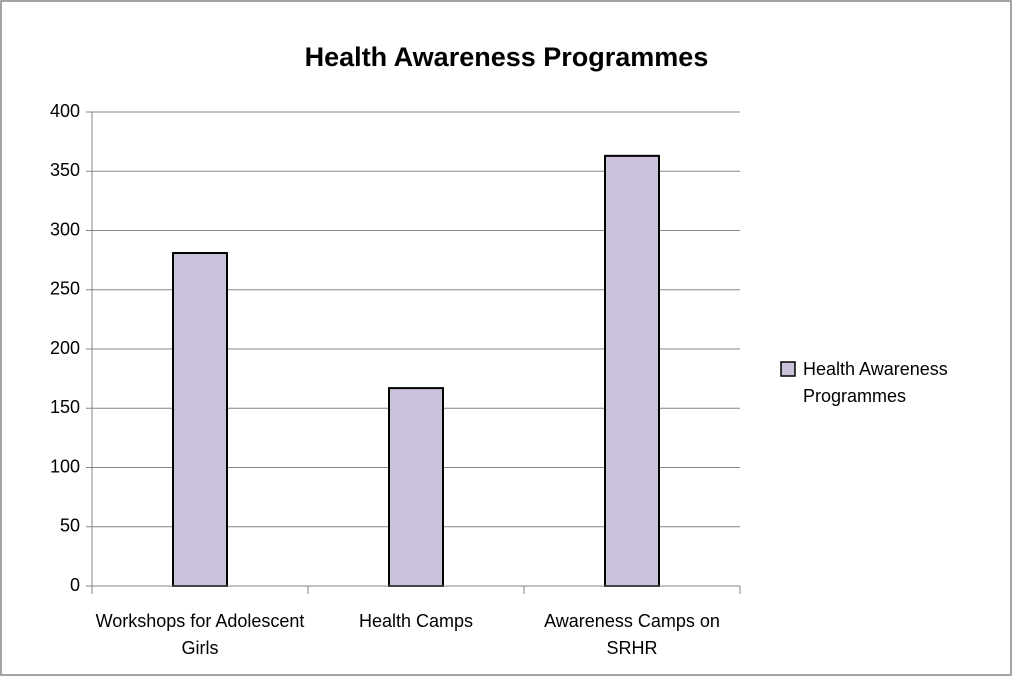  What do you see at coordinates (416, 621) in the screenshot?
I see `x-tick-label: Health Camps` at bounding box center [416, 621].